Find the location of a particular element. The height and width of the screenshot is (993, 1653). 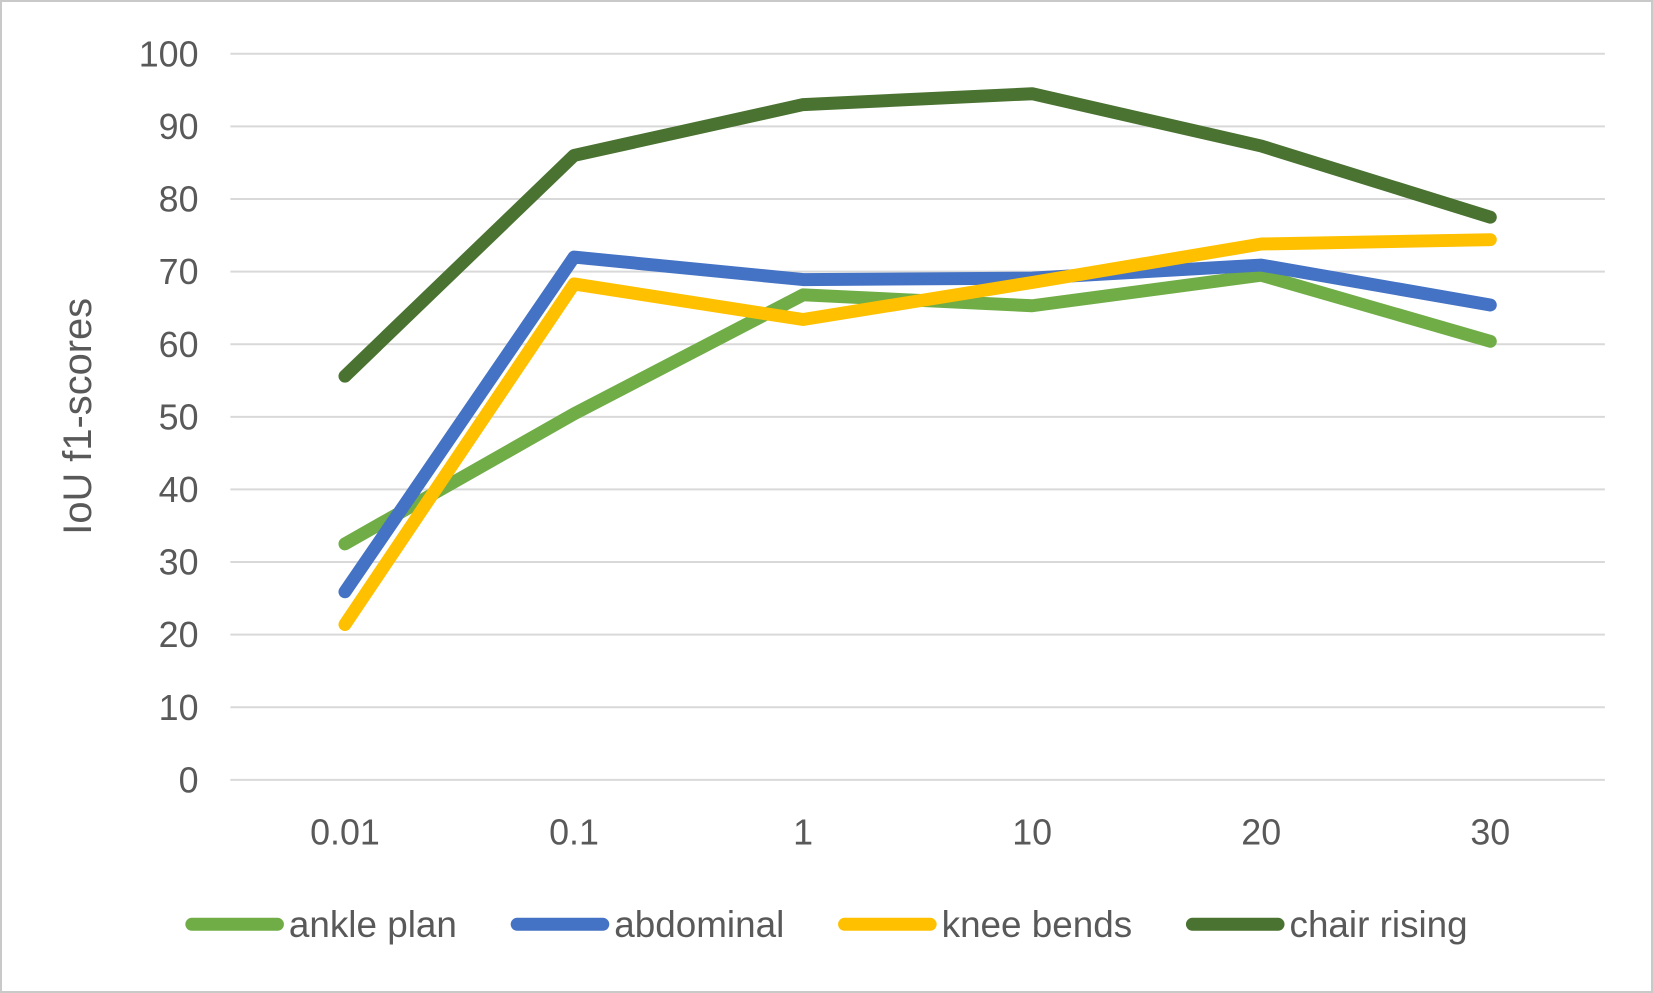

legend-swatch-chair-rising is located at coordinates (1235, 924).